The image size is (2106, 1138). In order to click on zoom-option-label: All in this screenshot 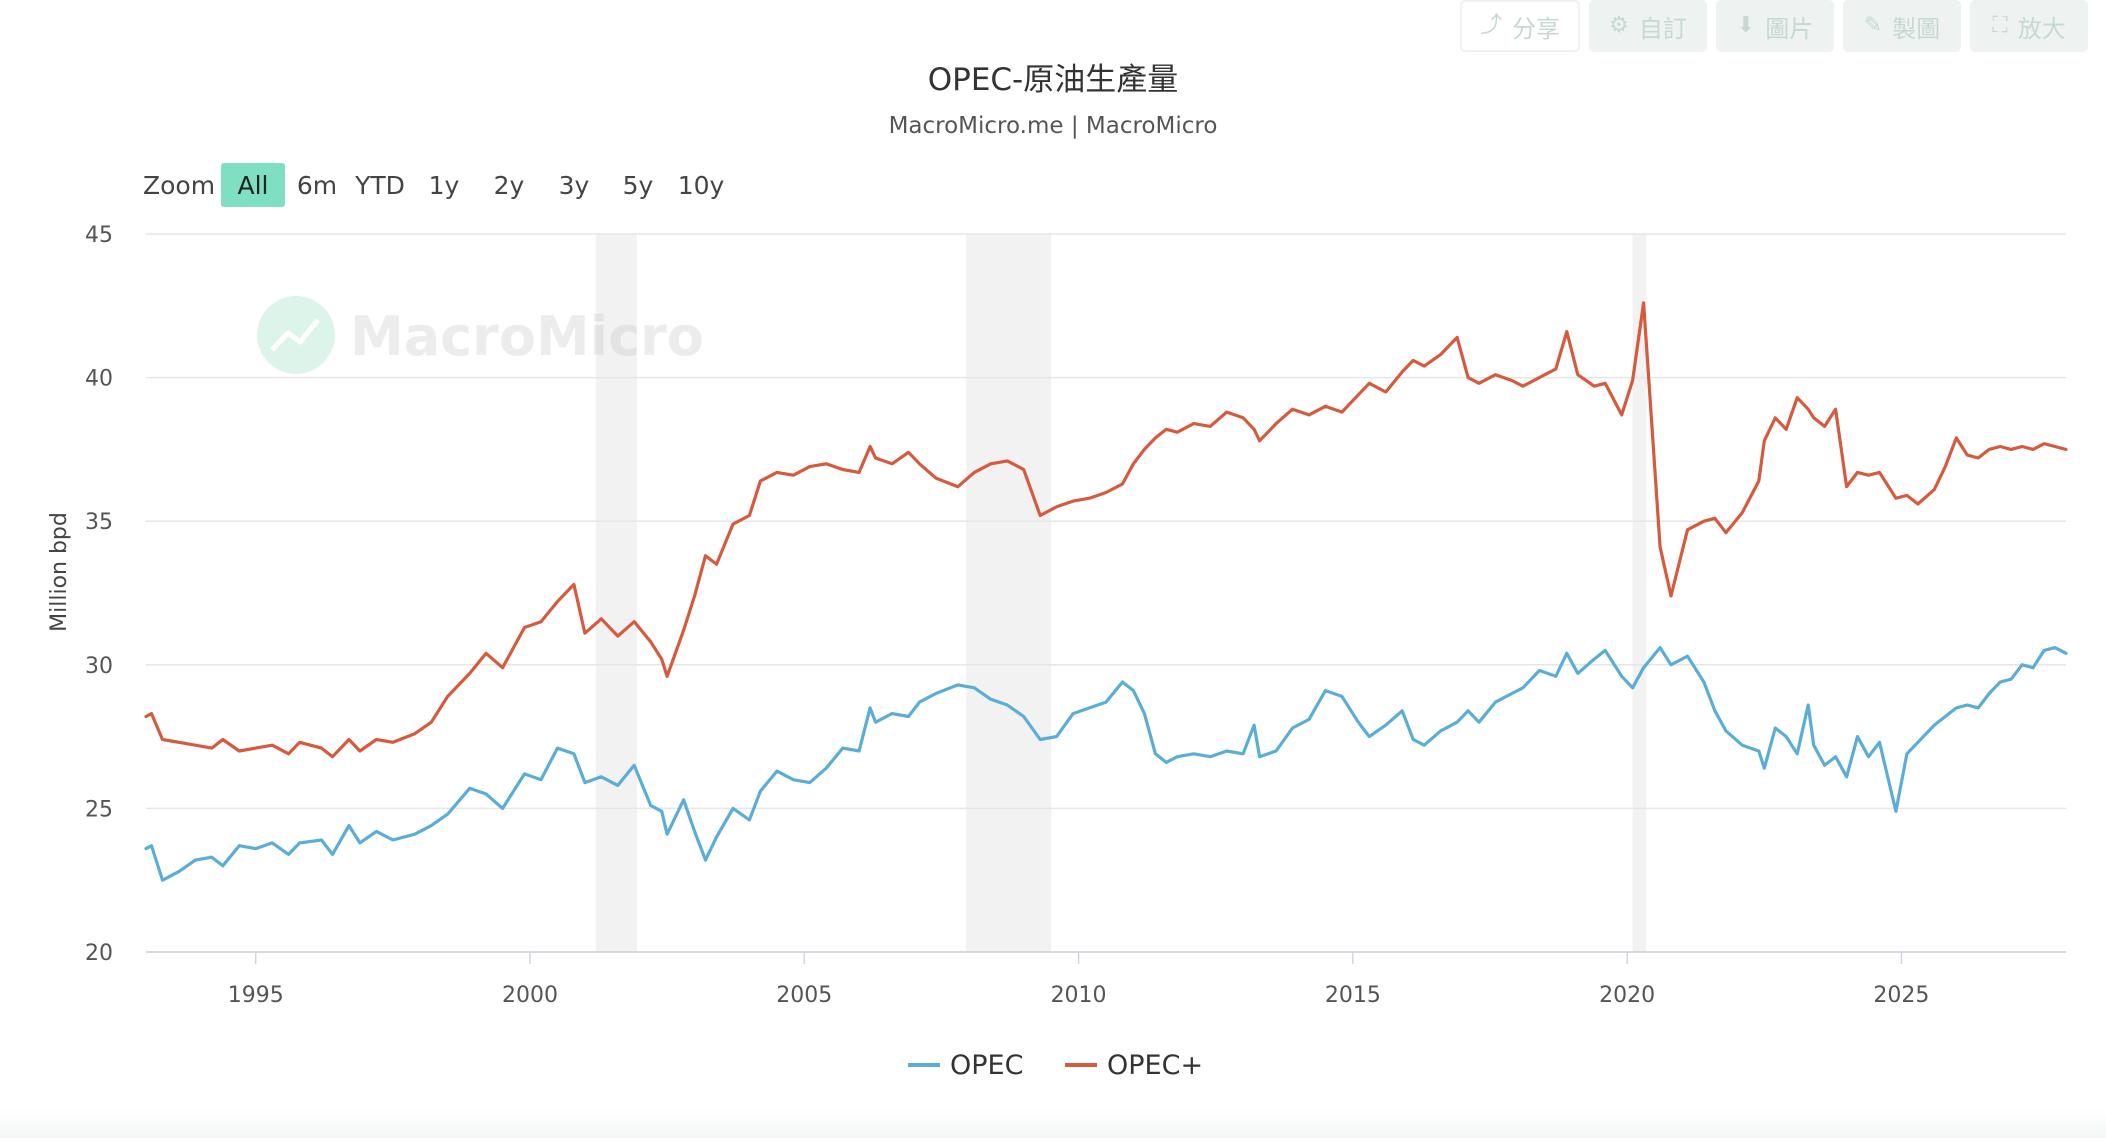, I will do `click(253, 185)`.